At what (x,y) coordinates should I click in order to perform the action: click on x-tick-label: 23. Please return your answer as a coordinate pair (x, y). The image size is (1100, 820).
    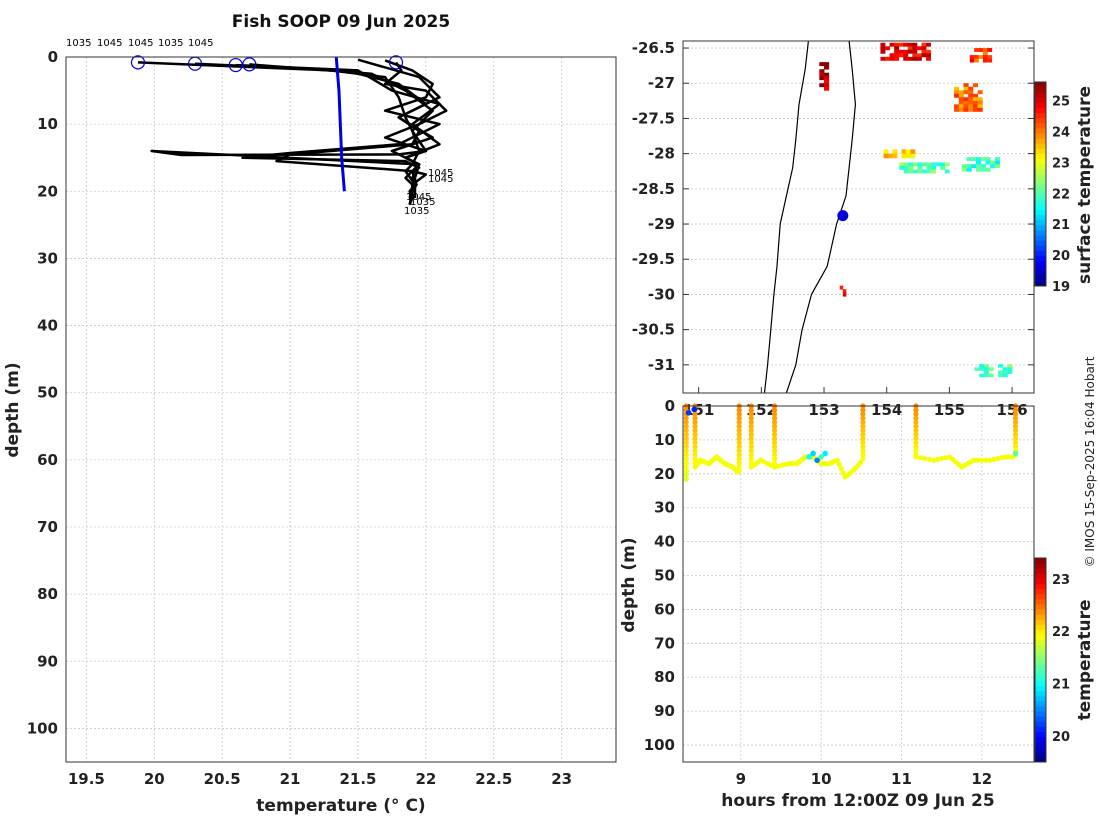
    Looking at the image, I should click on (561, 779).